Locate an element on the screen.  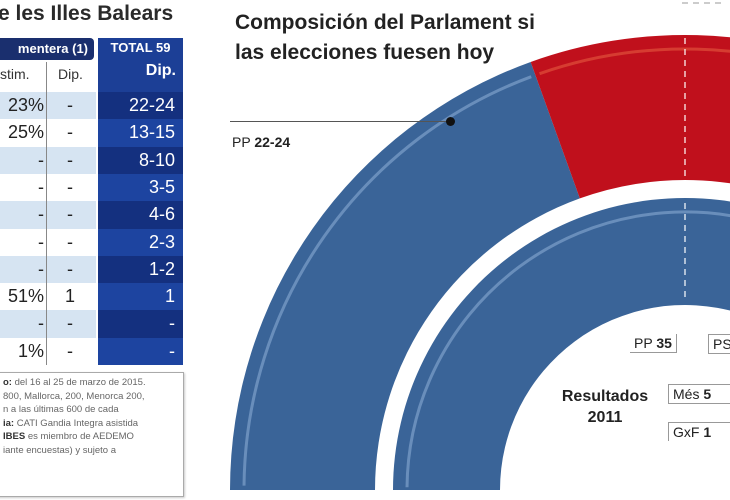
estim-cell: 1% is located at coordinates (30, 350).